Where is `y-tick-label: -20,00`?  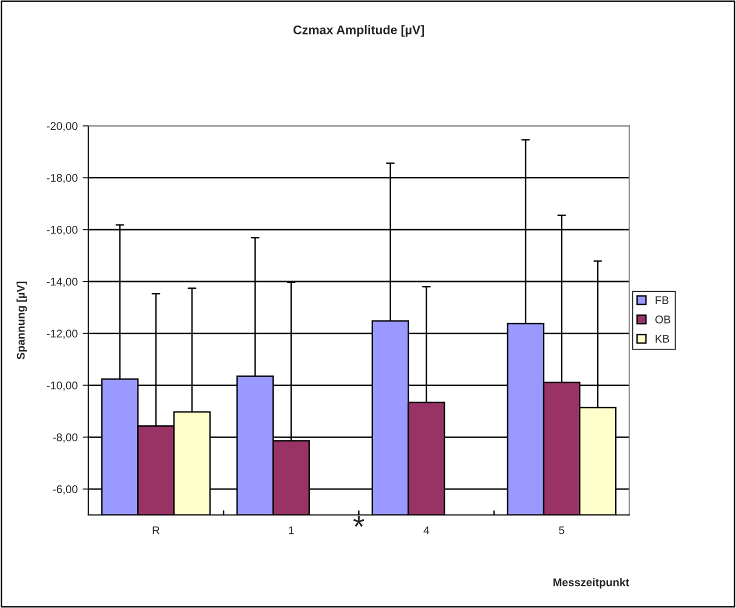
y-tick-label: -20,00 is located at coordinates (62, 127).